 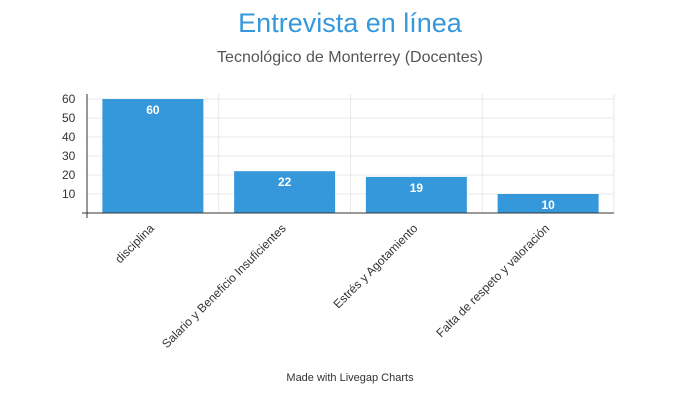 I want to click on data-label: 10, so click(x=548, y=205).